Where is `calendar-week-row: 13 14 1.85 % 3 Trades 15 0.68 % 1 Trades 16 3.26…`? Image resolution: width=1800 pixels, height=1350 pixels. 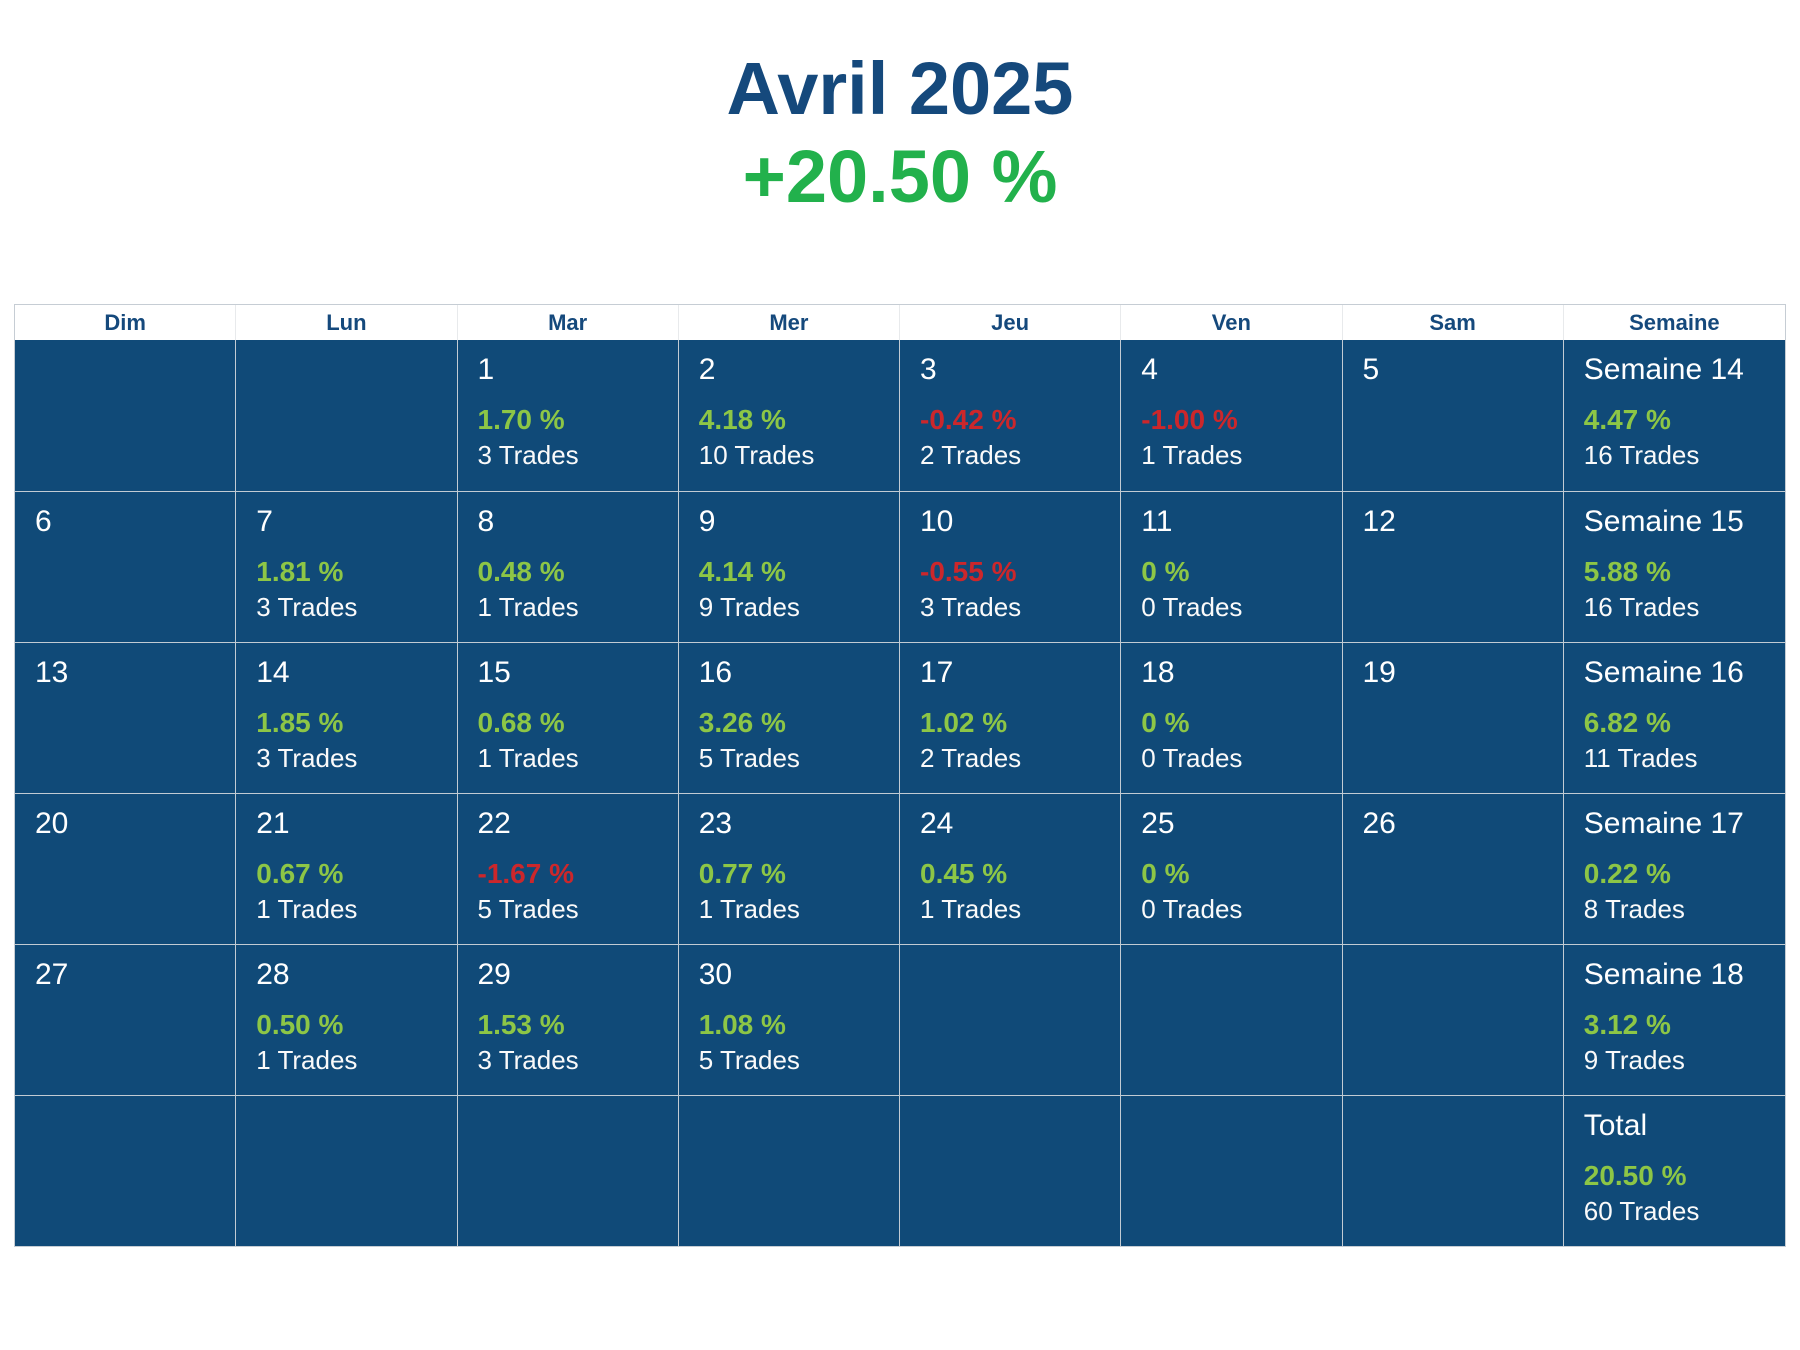
calendar-week-row: 13 14 1.85 % 3 Trades 15 0.68 % 1 Trades 16 3.26… is located at coordinates (900, 717).